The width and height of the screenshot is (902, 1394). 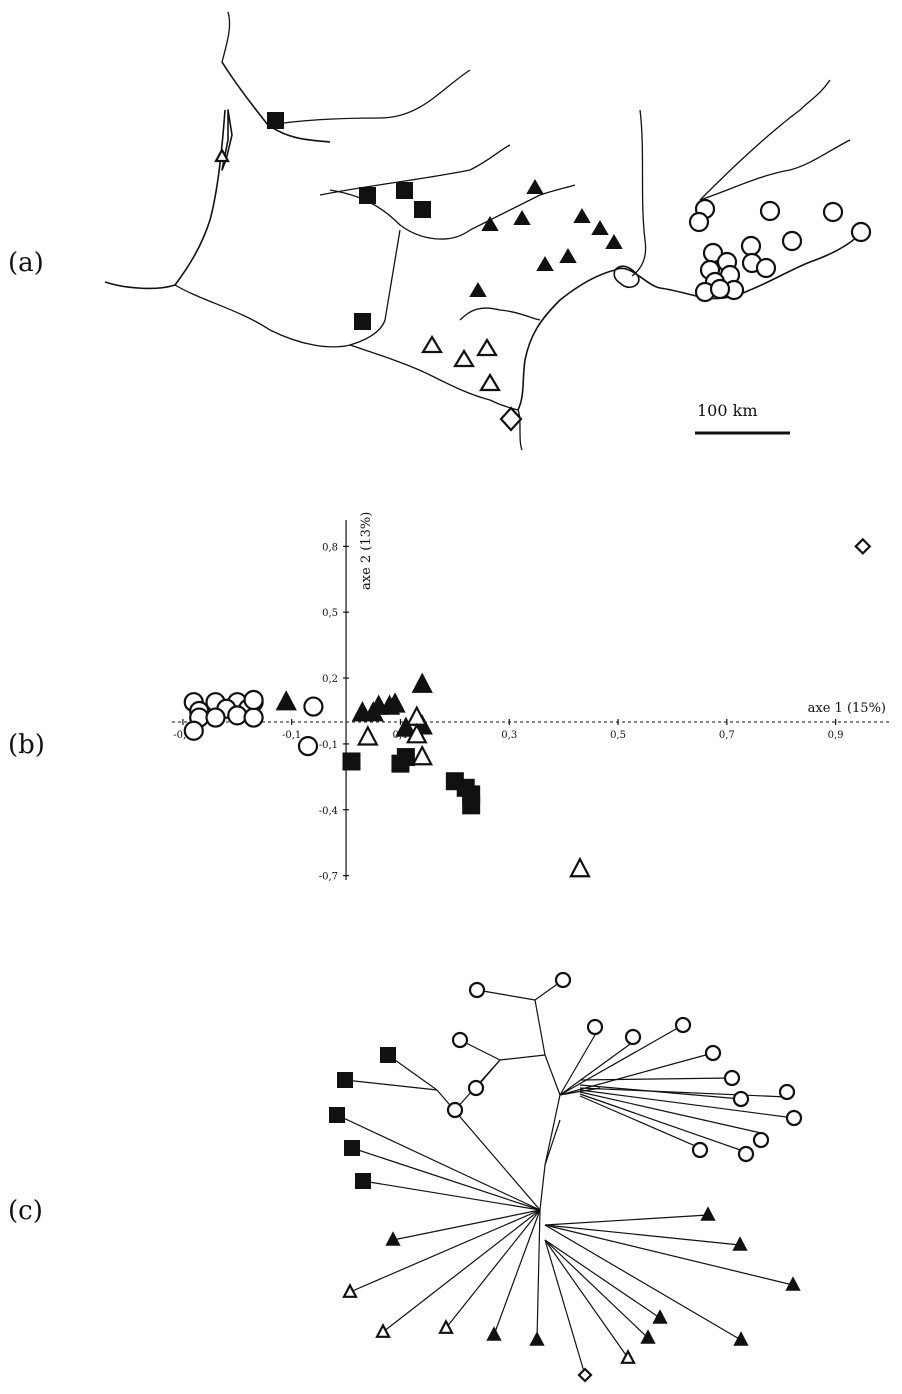 I want to click on x-tick-label: 0,3, so click(x=509, y=735).